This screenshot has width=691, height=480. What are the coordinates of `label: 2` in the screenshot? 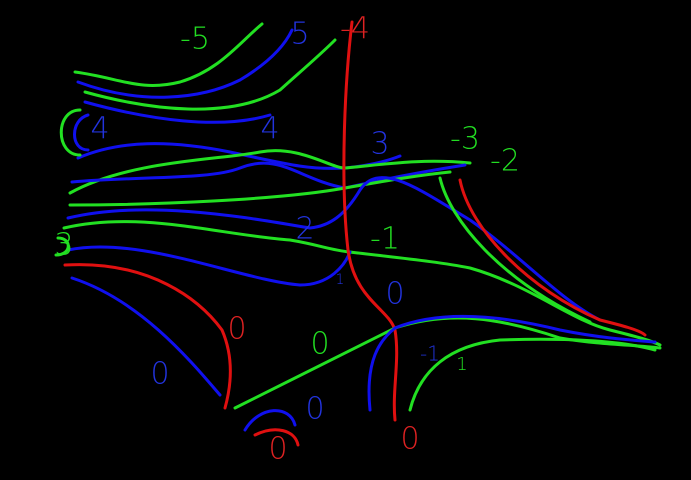 It's located at (304, 229).